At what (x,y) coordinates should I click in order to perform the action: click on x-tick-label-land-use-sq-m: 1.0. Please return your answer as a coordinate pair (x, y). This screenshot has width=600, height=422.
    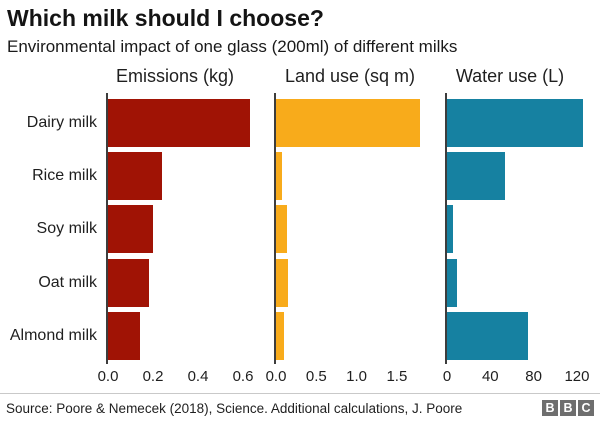
    Looking at the image, I should click on (357, 376).